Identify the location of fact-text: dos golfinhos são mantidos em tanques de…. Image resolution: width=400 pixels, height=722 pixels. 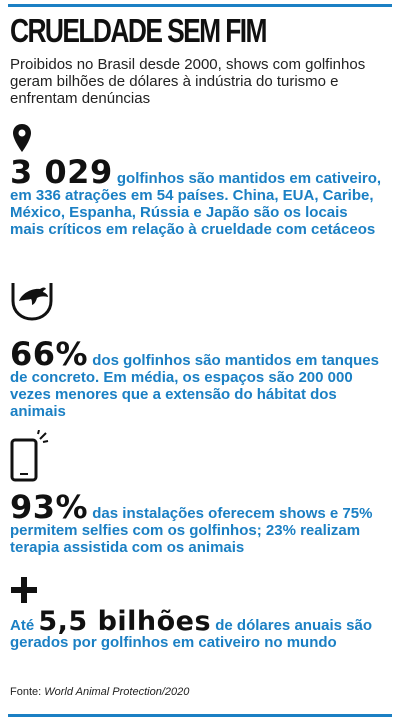
(194, 386).